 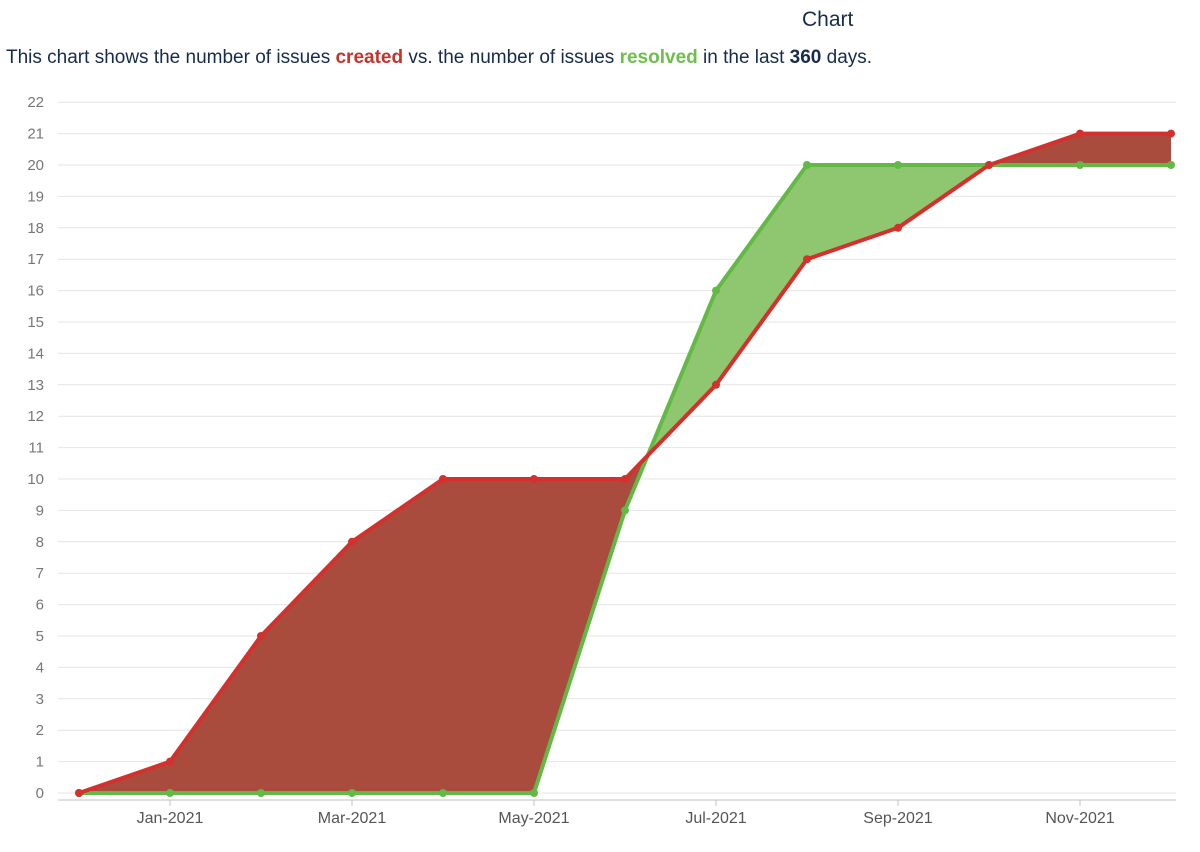 I want to click on desc-end: days., so click(x=847, y=57).